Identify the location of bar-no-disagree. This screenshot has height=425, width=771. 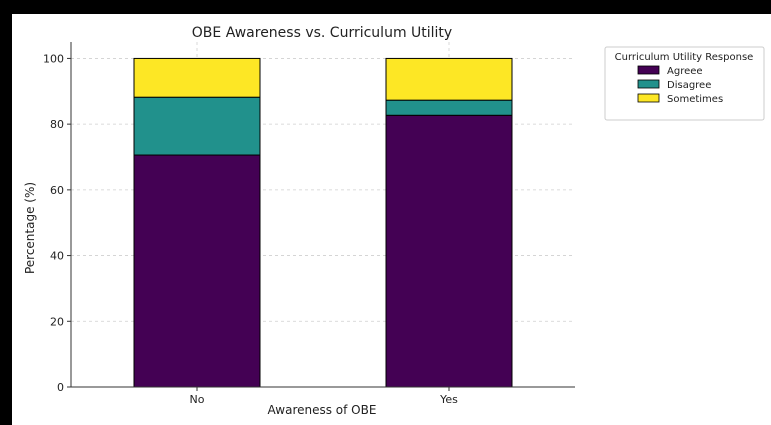
(197, 126).